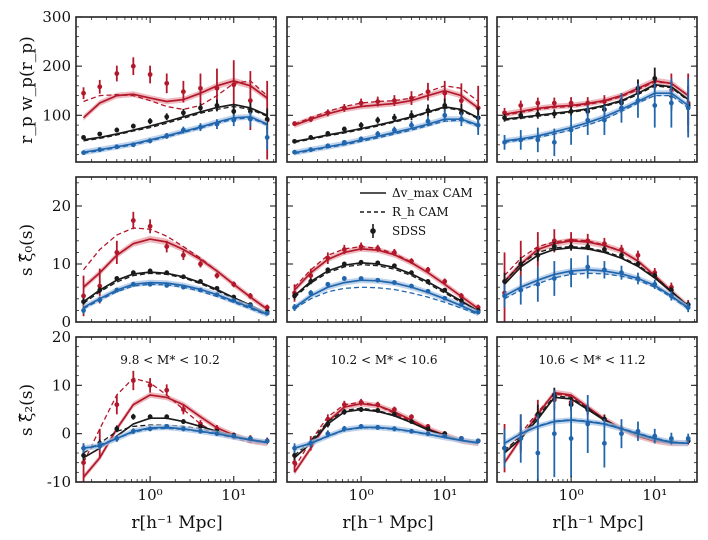  What do you see at coordinates (175, 99) in the screenshot?
I see `red-solid-line` at bounding box center [175, 99].